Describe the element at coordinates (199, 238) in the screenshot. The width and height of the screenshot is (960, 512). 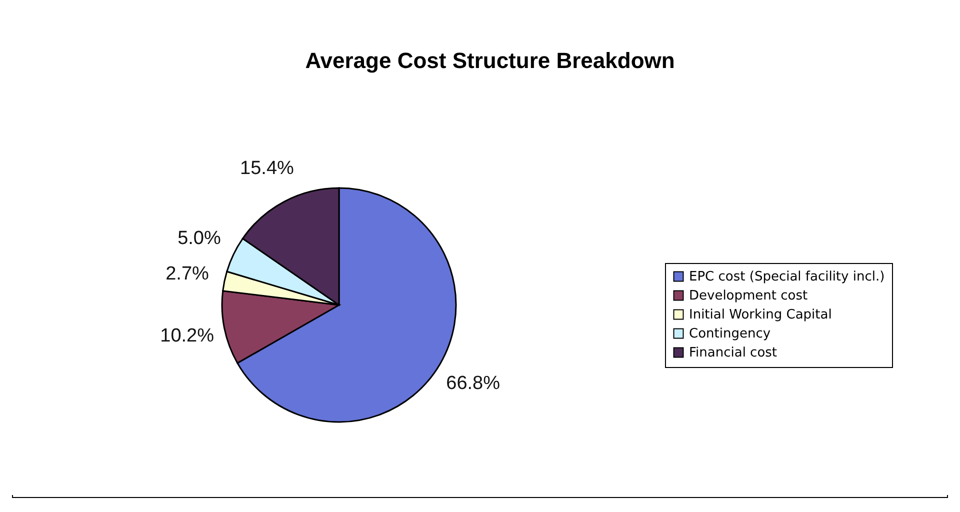
I see `data-label: 5.0%` at that location.